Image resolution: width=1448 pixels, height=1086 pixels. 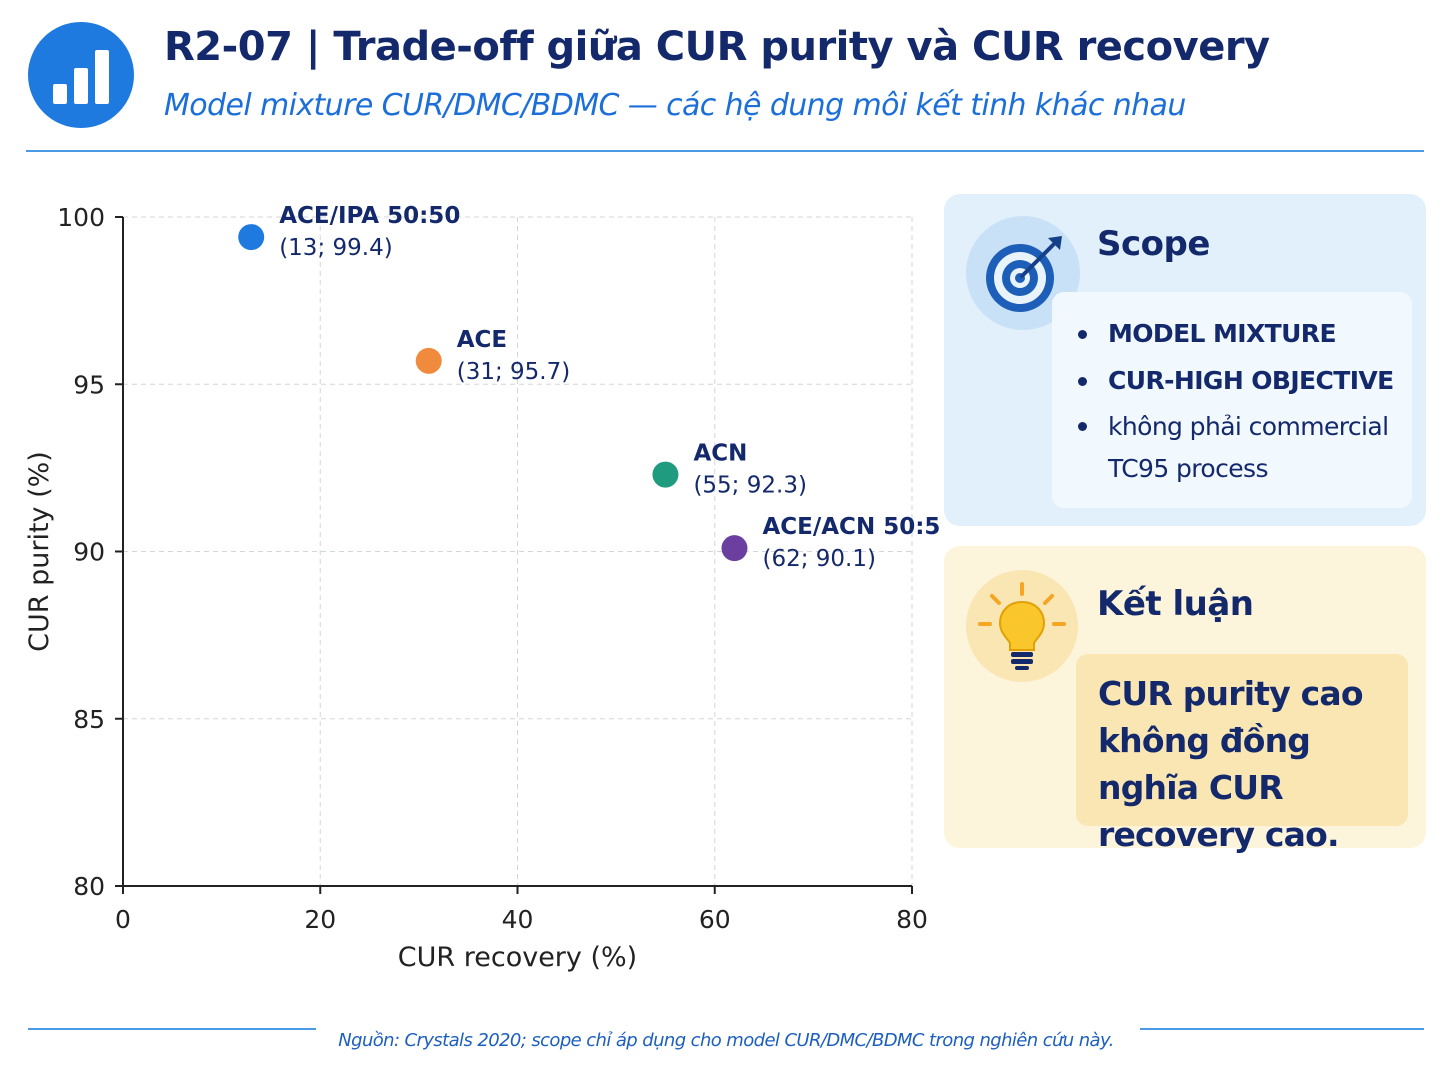 What do you see at coordinates (89, 552) in the screenshot?
I see `y-tick-label: 90` at bounding box center [89, 552].